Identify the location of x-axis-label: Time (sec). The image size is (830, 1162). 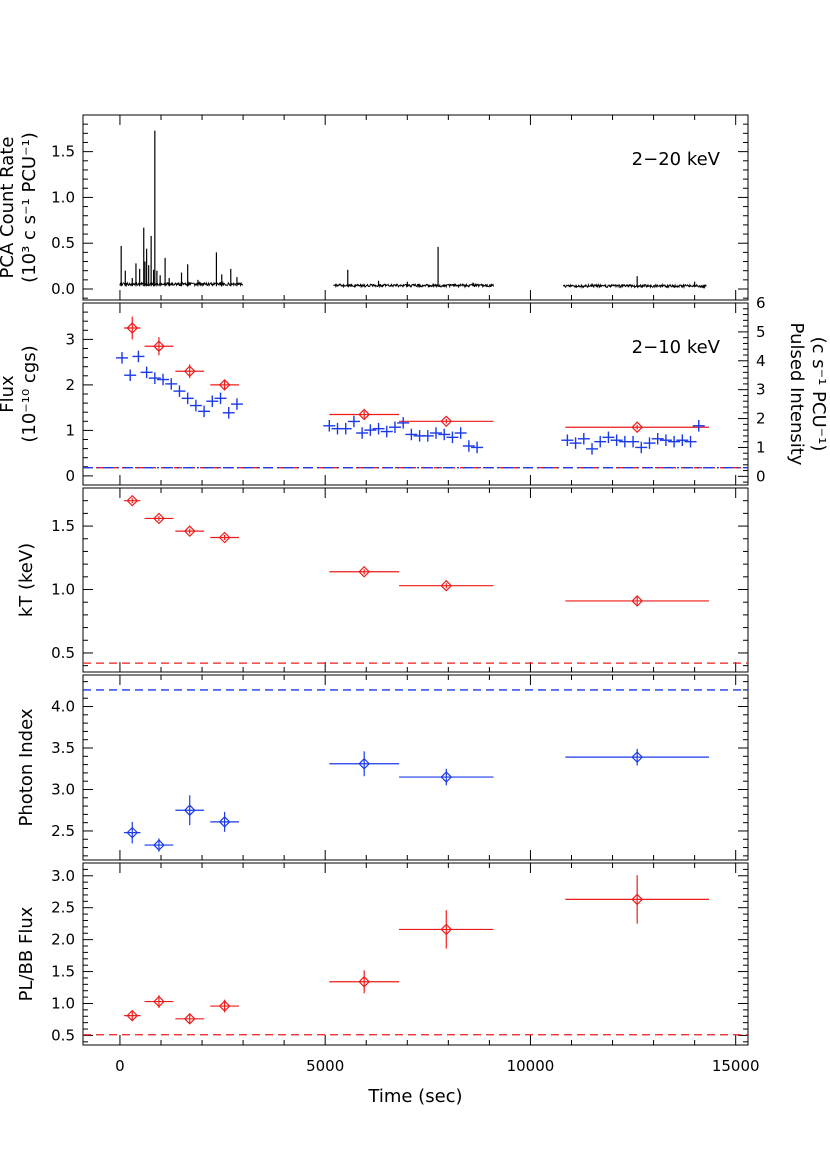
(414, 1096).